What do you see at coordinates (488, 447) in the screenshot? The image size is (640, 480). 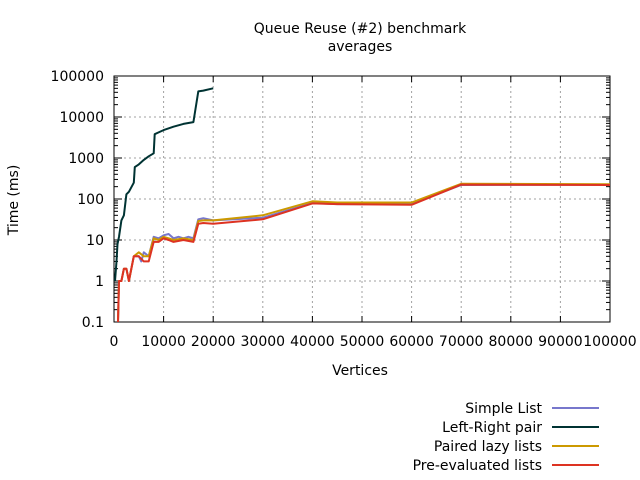 I see `legend-label-paired-lazy-lists: Paired lazy lists` at bounding box center [488, 447].